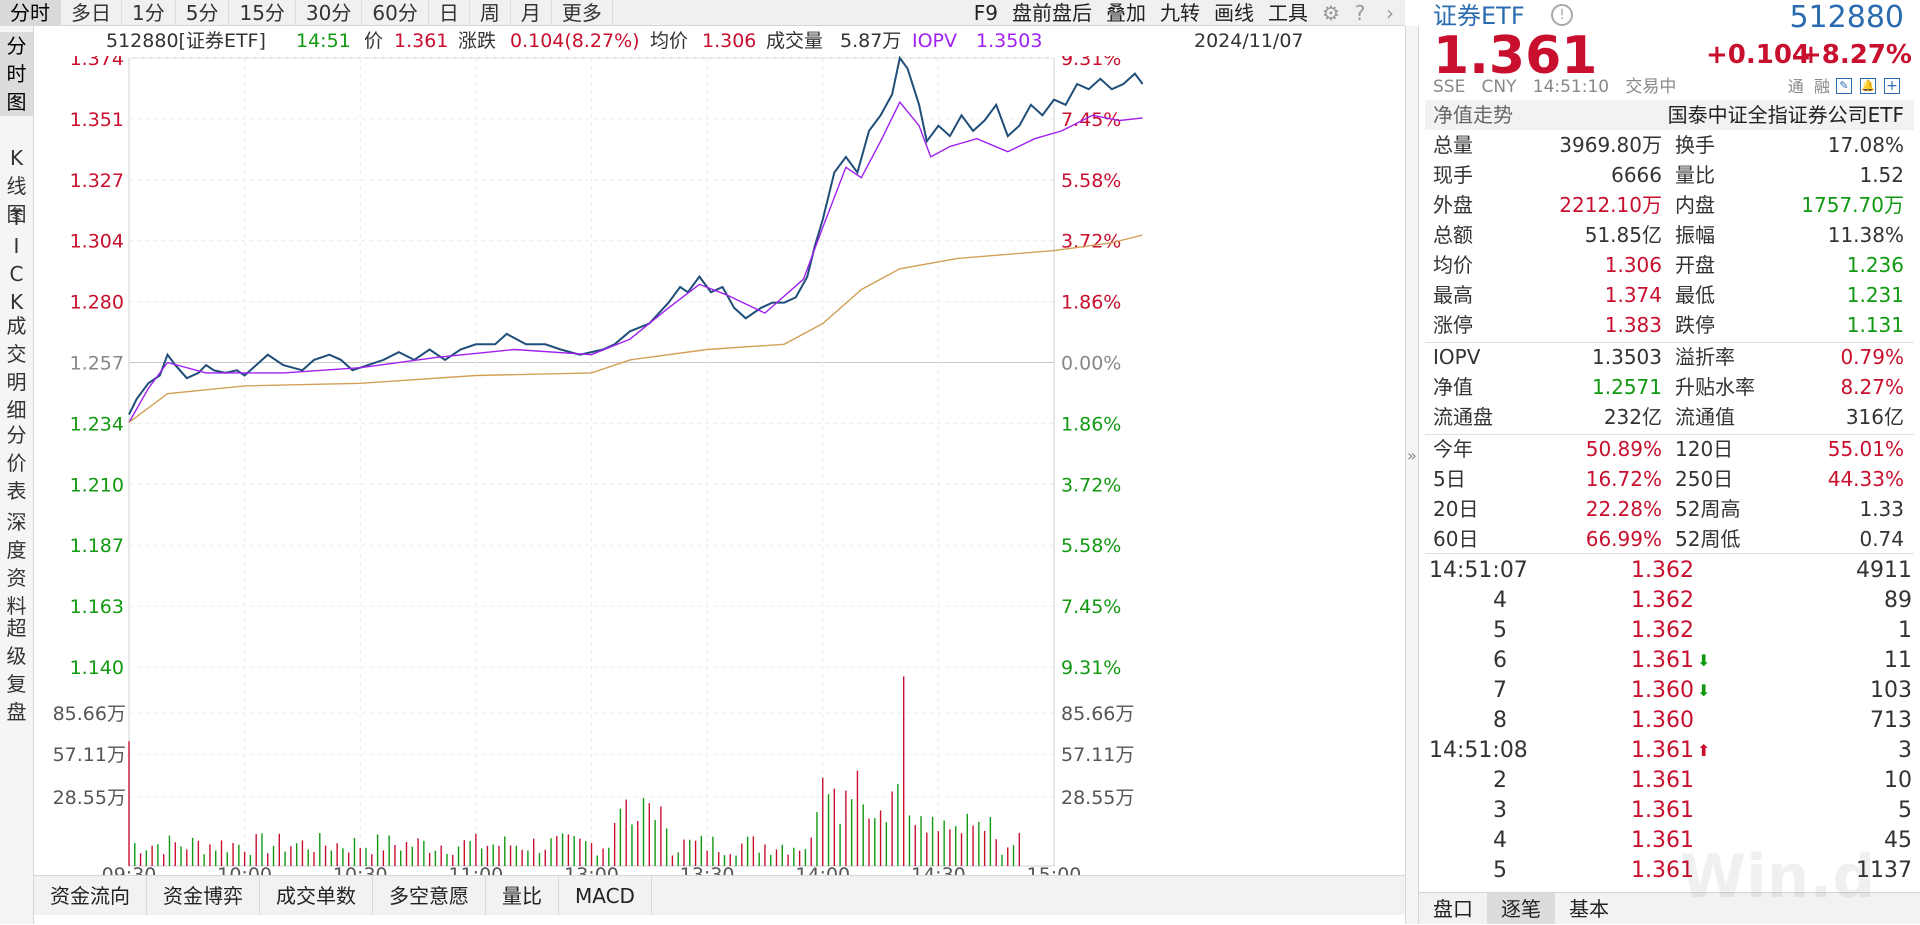 The height and width of the screenshot is (925, 1920). I want to click on up-arrow-icon: ⬆, so click(1704, 750).